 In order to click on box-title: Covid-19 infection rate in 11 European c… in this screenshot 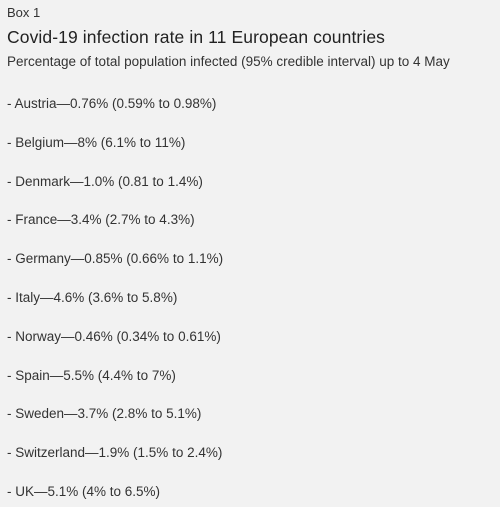, I will do `click(196, 37)`.